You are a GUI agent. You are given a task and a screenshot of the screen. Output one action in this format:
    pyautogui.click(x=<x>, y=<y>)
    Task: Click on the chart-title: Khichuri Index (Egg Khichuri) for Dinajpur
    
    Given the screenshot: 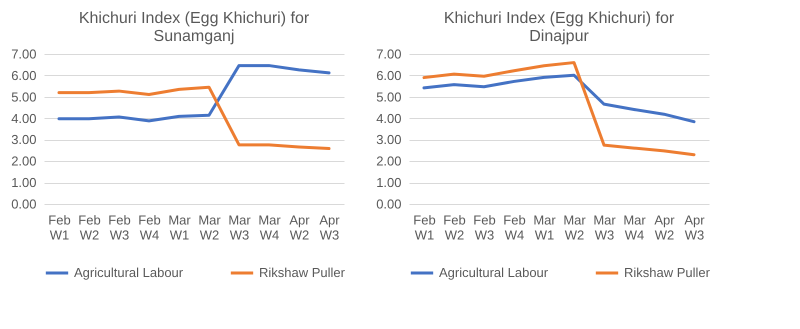 What is the action you would take?
    pyautogui.click(x=559, y=27)
    